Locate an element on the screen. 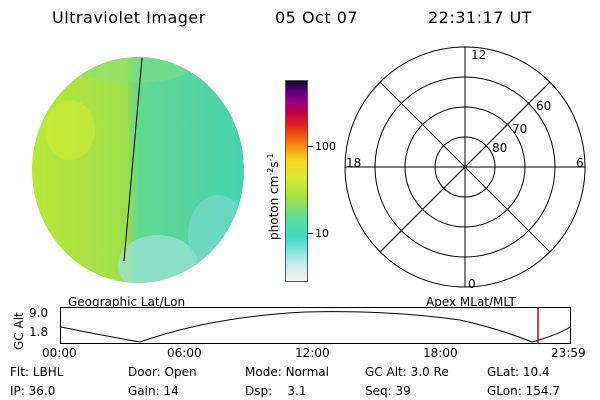 The height and width of the screenshot is (400, 600). glon-info: GLon: 154.7 is located at coordinates (523, 391).